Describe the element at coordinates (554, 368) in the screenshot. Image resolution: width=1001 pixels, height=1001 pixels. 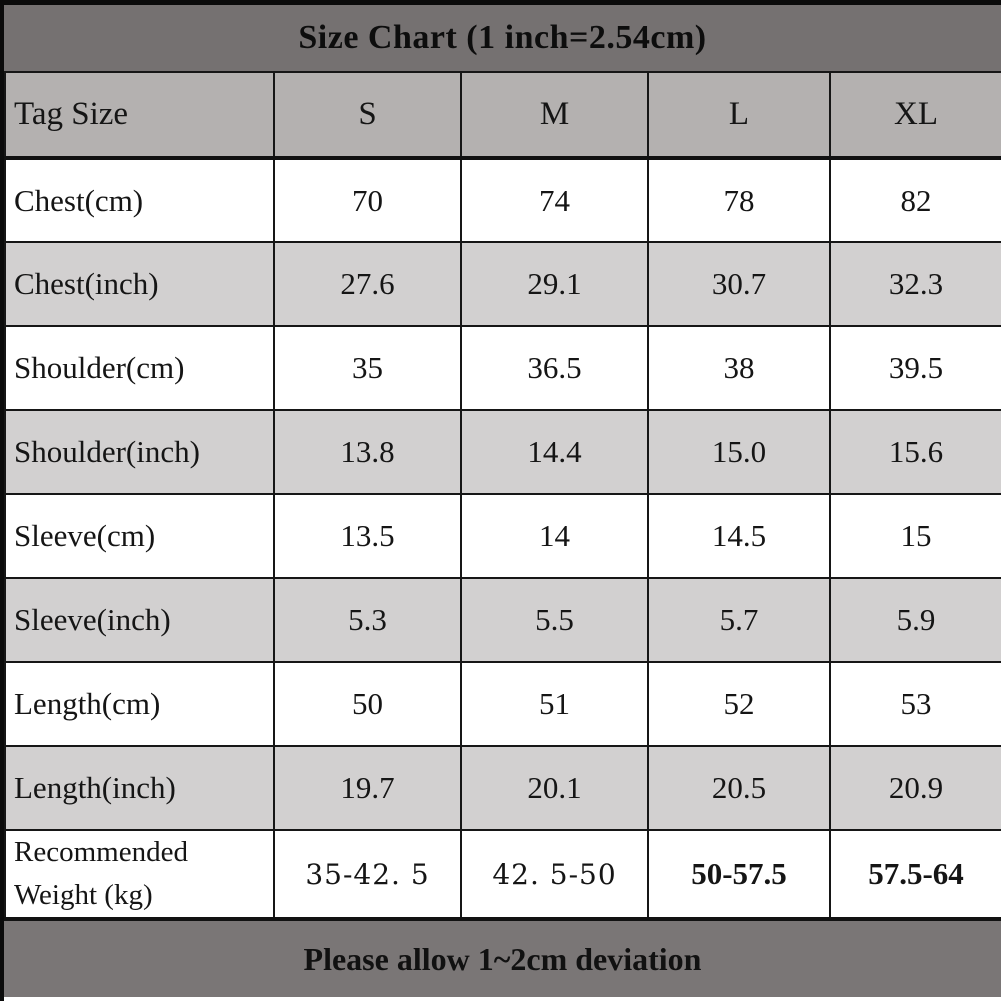
I see `value-cell: 36.5` at that location.